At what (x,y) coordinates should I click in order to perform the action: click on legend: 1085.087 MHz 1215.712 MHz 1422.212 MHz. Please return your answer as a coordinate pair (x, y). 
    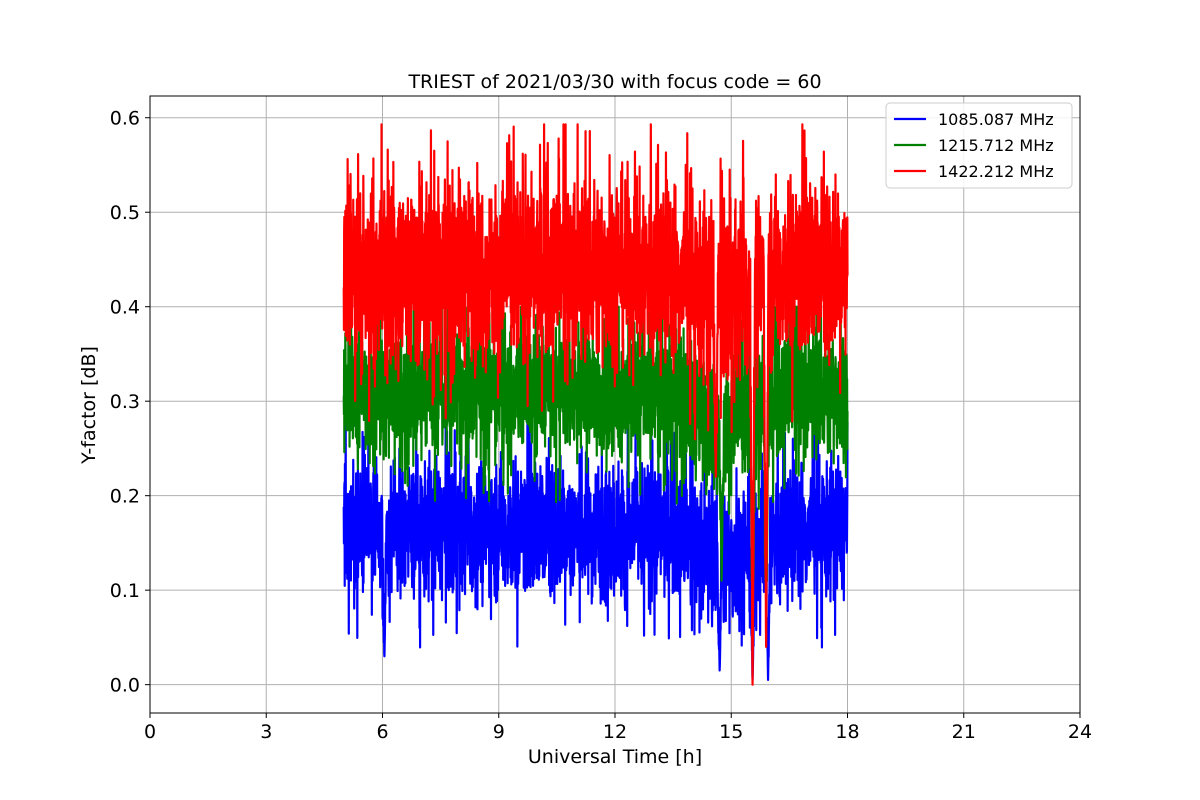
    Looking at the image, I should click on (979, 145).